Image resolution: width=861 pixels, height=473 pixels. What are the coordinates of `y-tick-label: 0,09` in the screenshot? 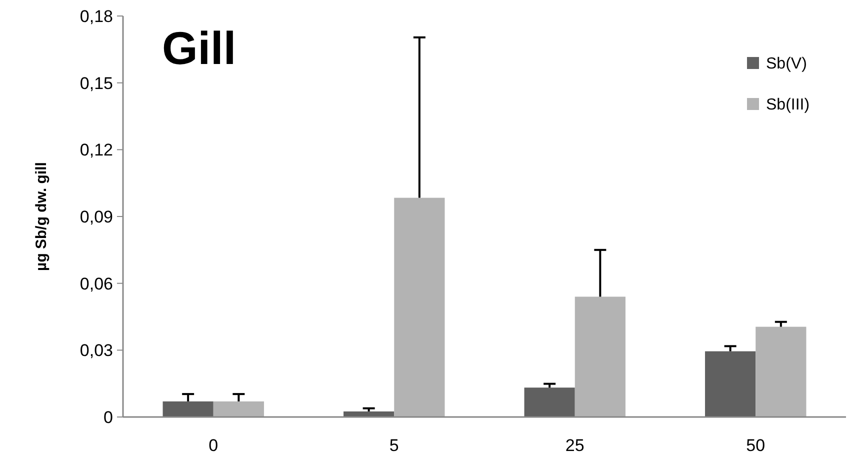 It's located at (96, 216).